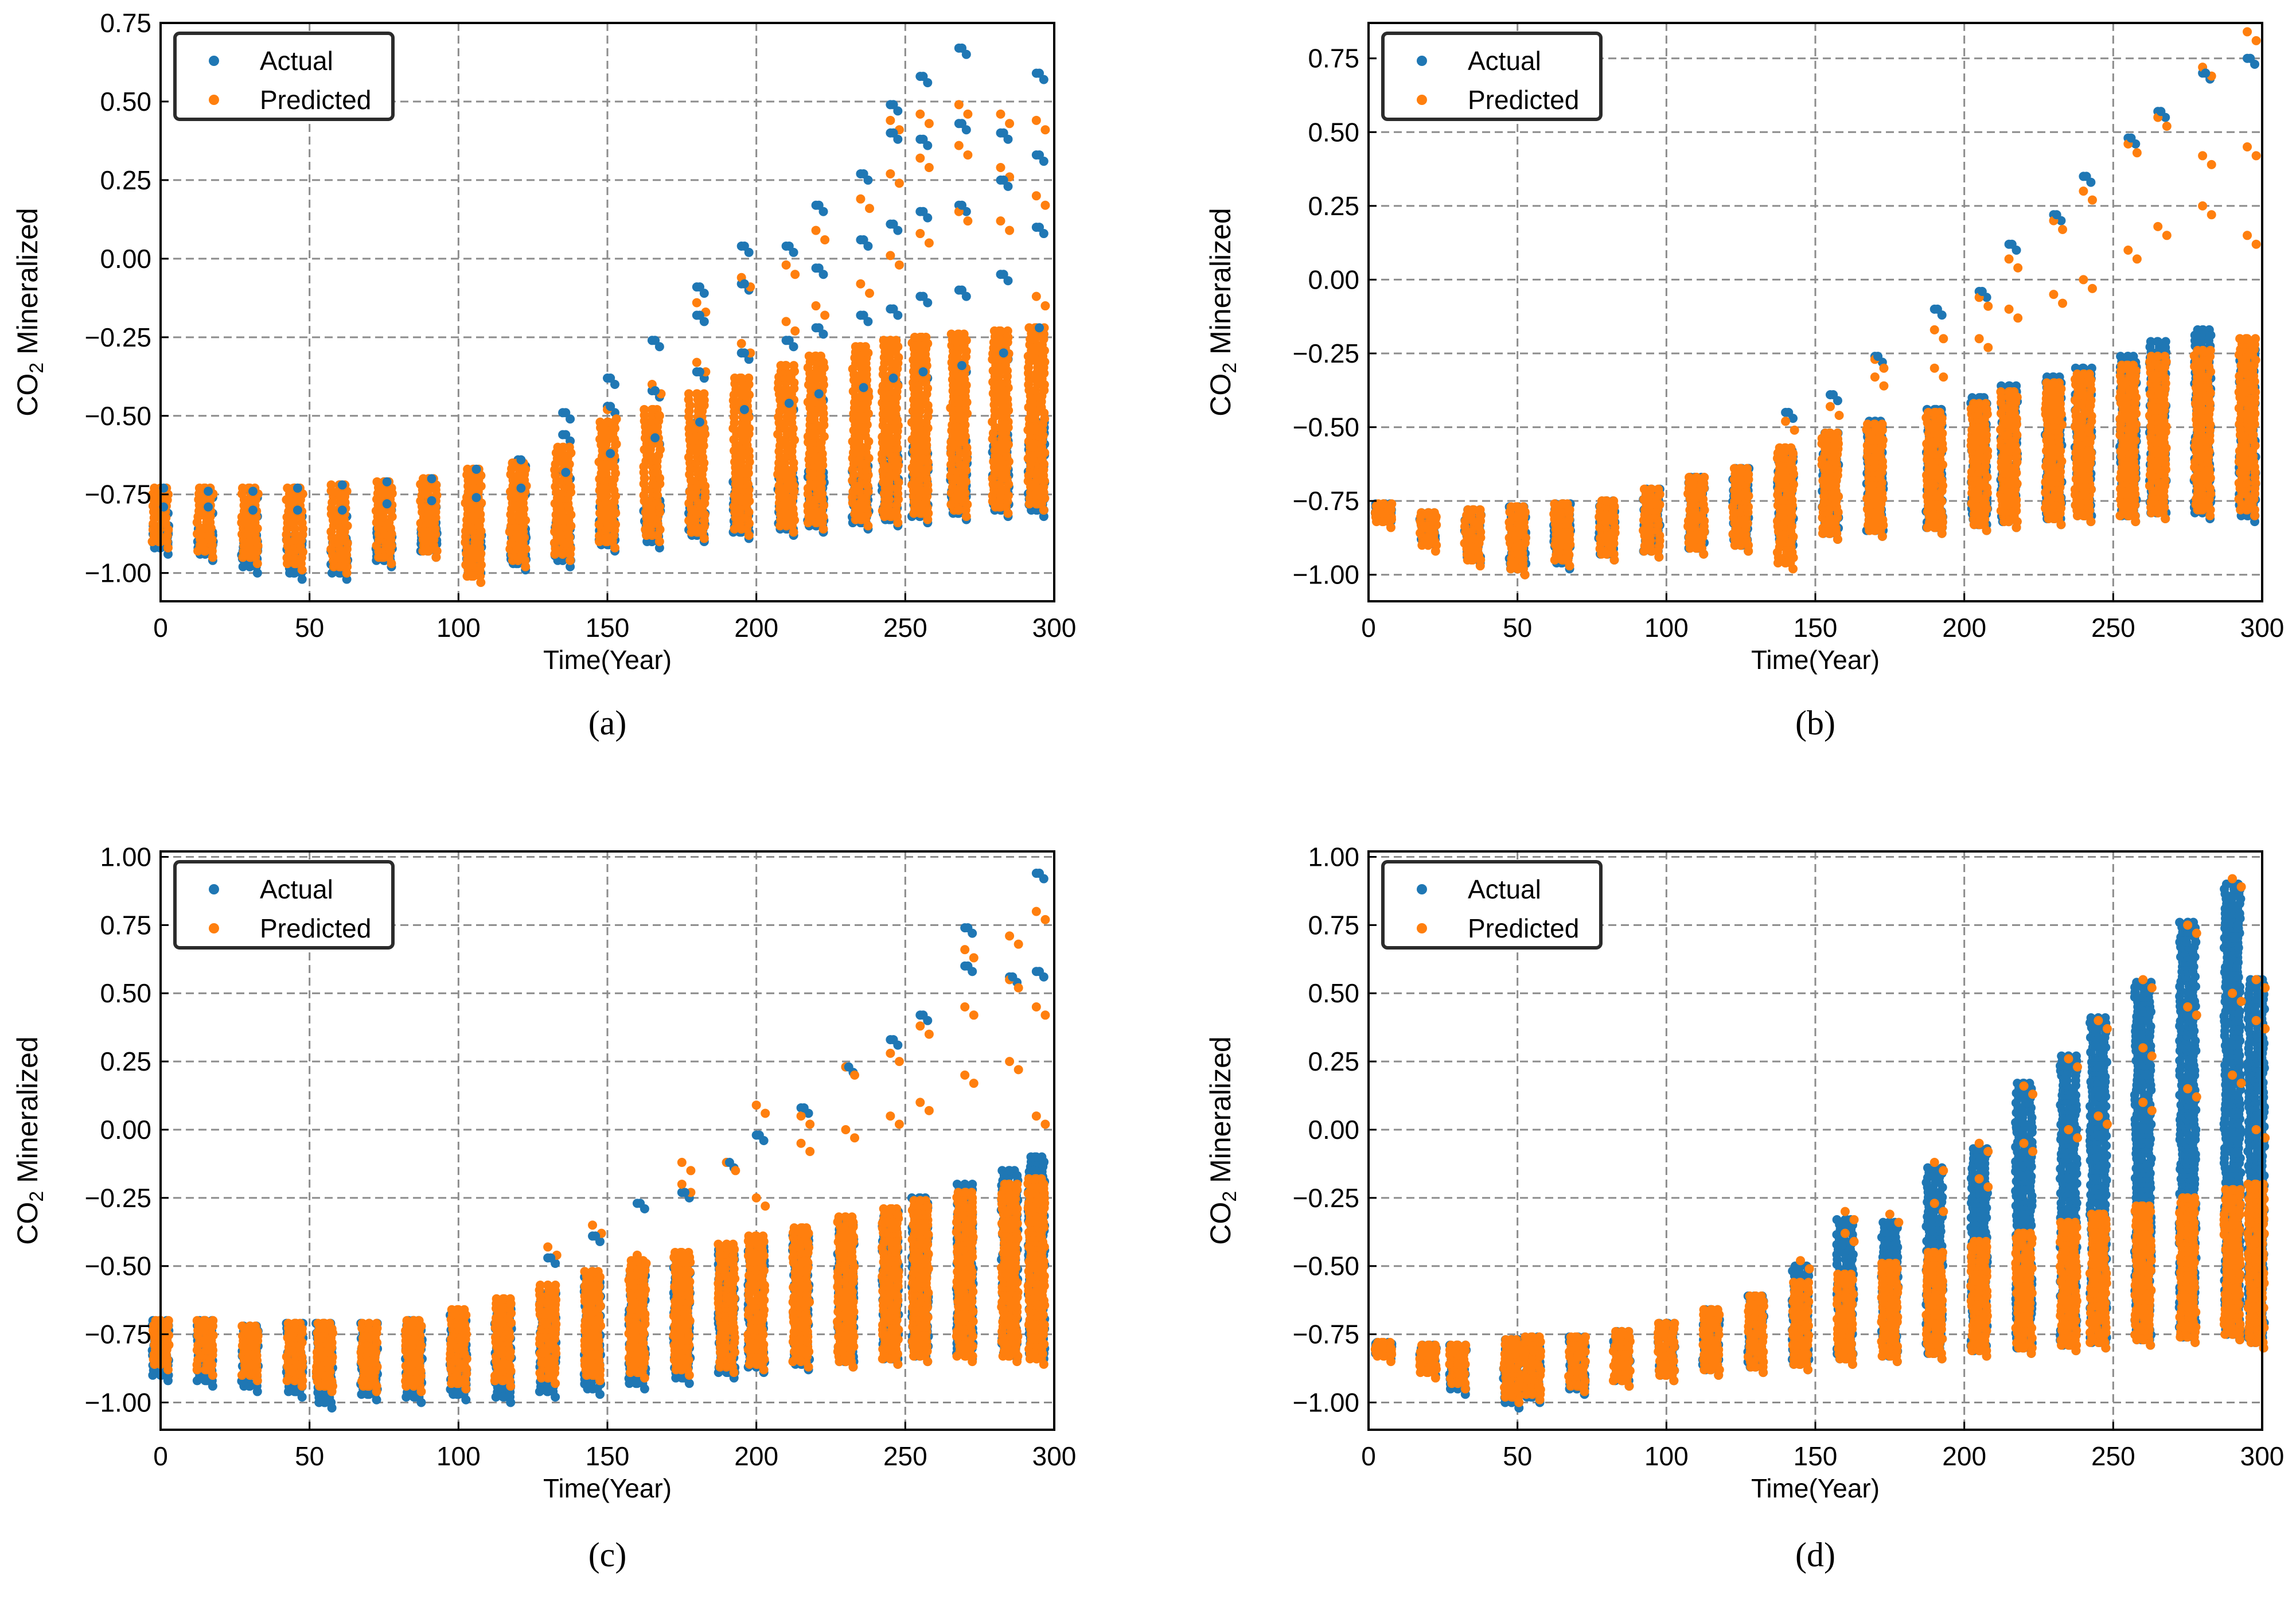 This screenshot has width=2296, height=1599. I want to click on y-axis-label-subscript: 2, so click(37, 368).